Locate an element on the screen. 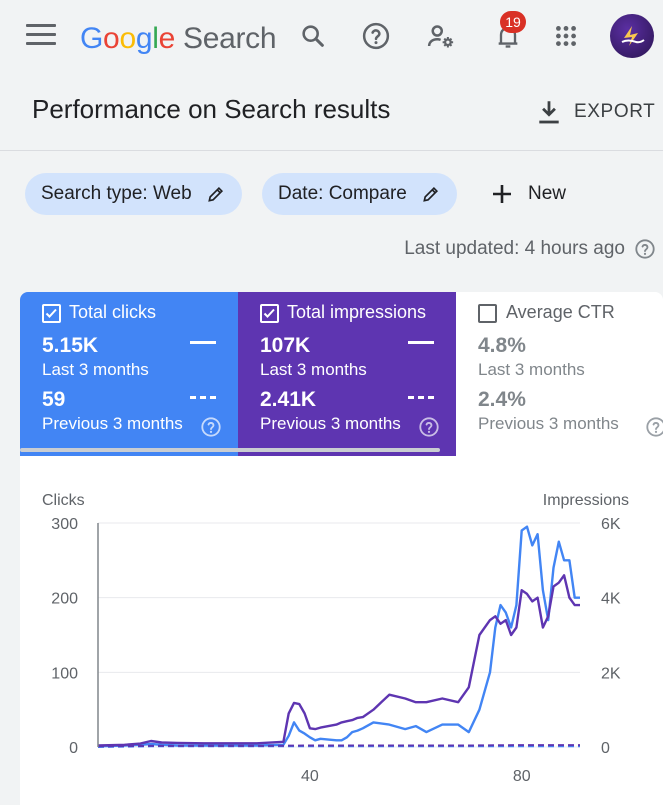 Image resolution: width=663 pixels, height=805 pixels. search-icon is located at coordinates (313, 36).